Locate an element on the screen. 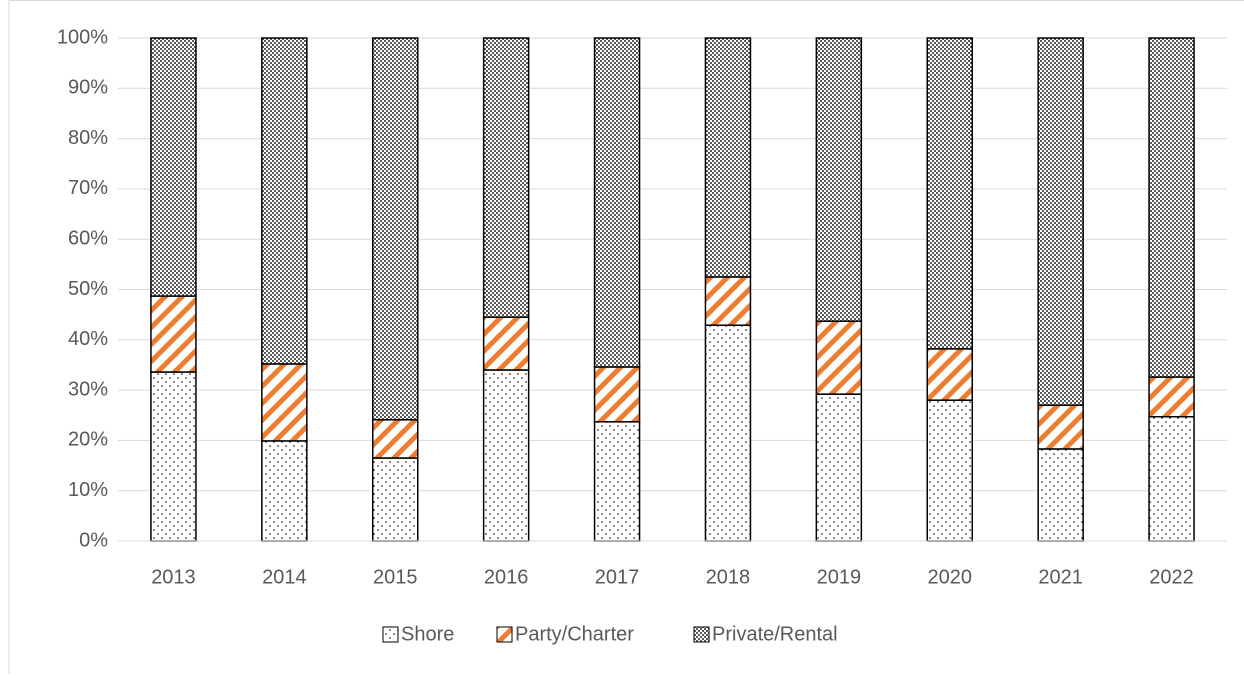 This screenshot has width=1244, height=679. y-tick-label: 100% is located at coordinates (82, 37).